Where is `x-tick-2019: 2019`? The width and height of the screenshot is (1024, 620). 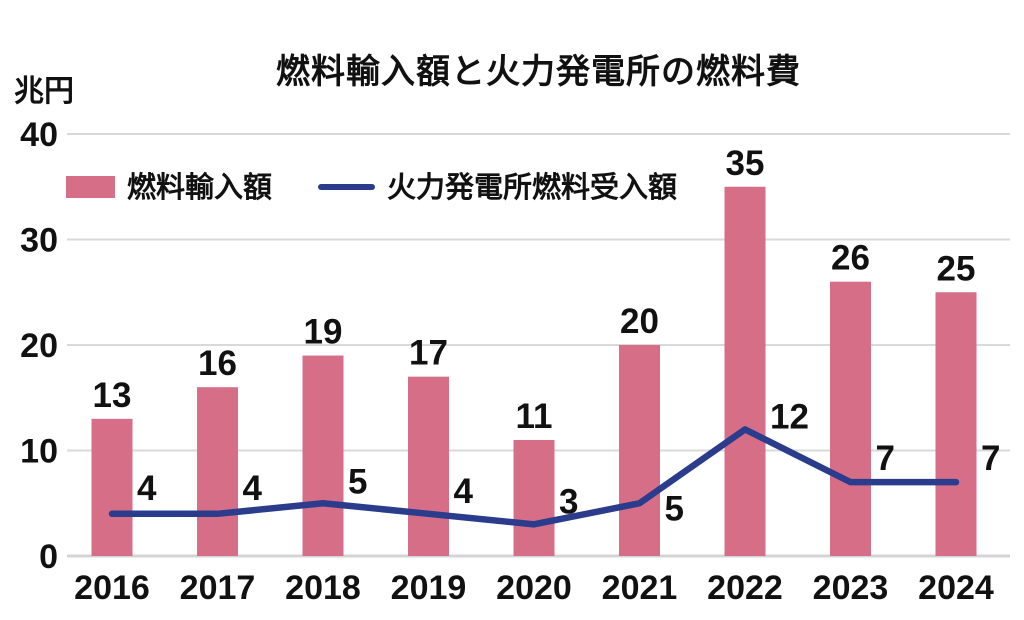 x-tick-2019: 2019 is located at coordinates (429, 588).